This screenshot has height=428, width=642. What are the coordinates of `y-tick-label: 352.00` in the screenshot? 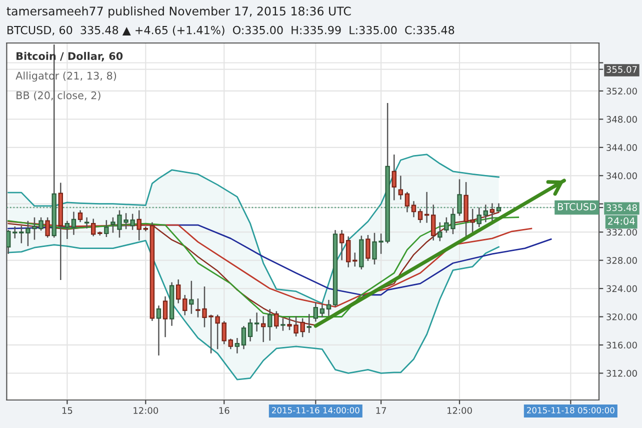 It's located at (621, 91).